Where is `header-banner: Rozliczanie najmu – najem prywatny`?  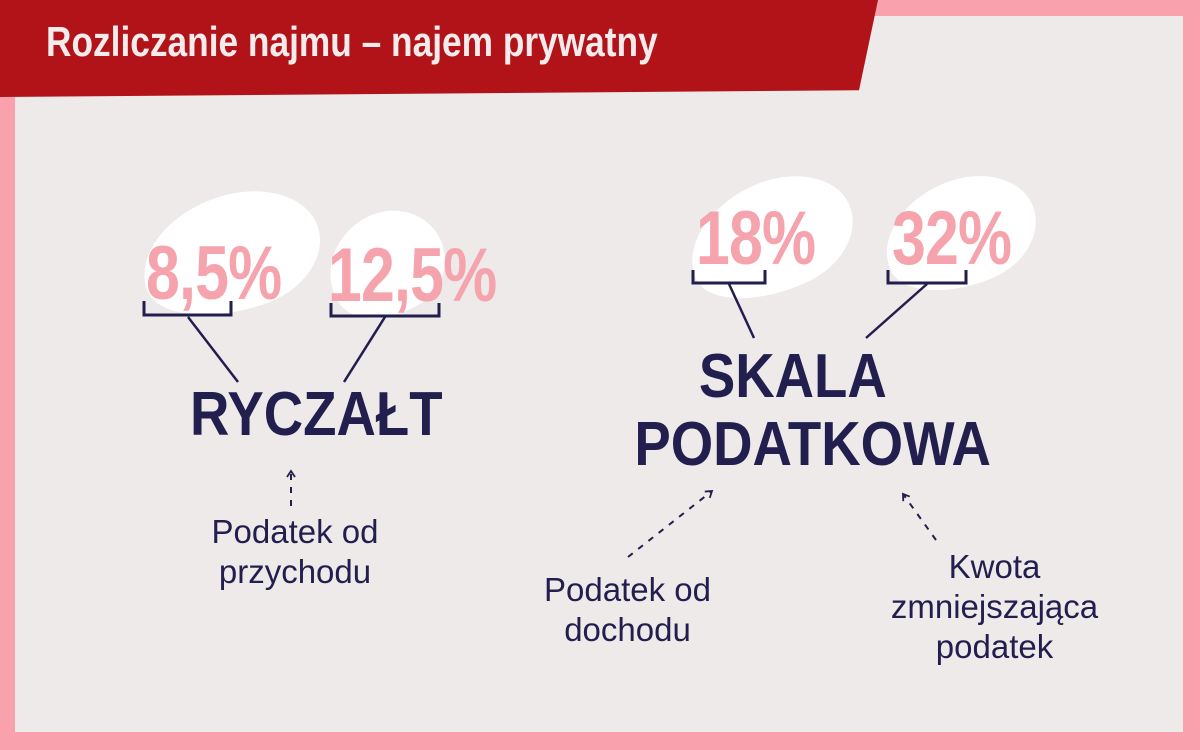
header-banner: Rozliczanie najmu – najem prywatny is located at coordinates (439, 48).